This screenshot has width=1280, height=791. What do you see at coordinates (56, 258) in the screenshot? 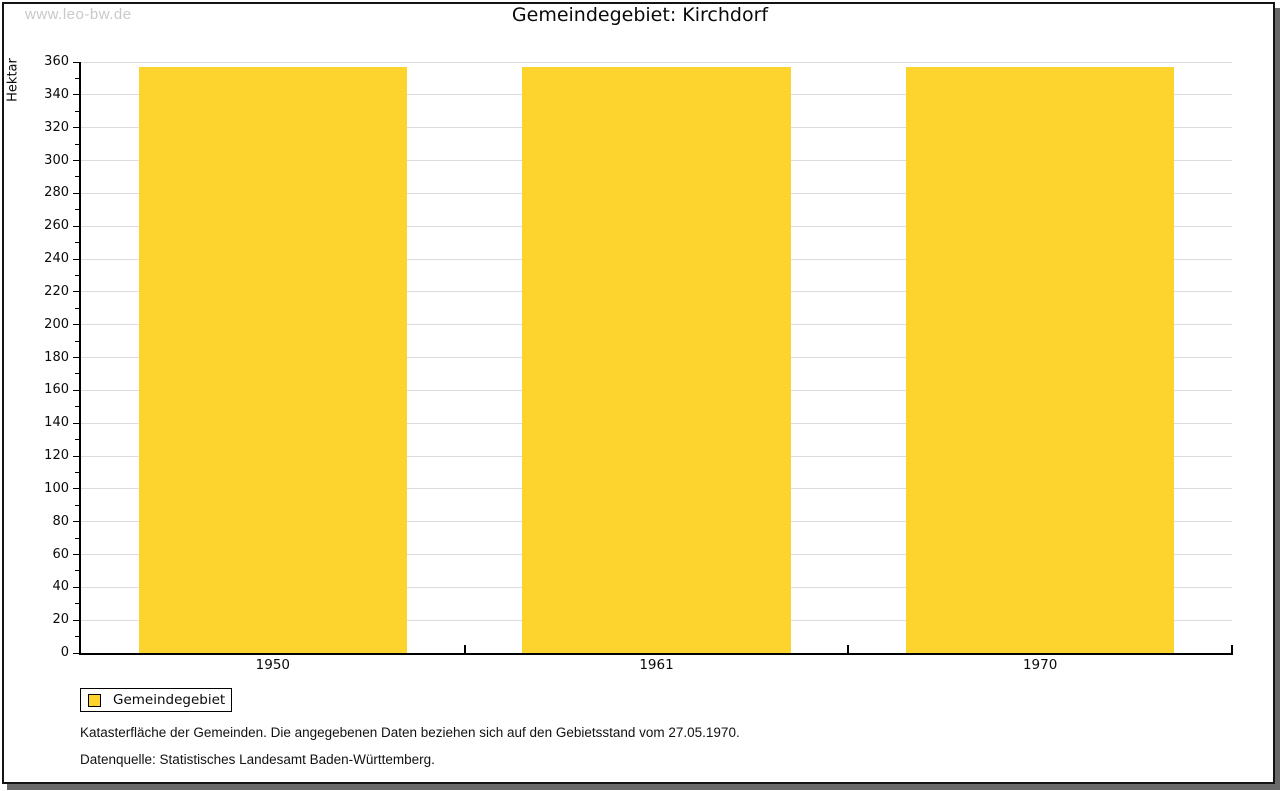
I see `y-tick-label: 240` at bounding box center [56, 258].